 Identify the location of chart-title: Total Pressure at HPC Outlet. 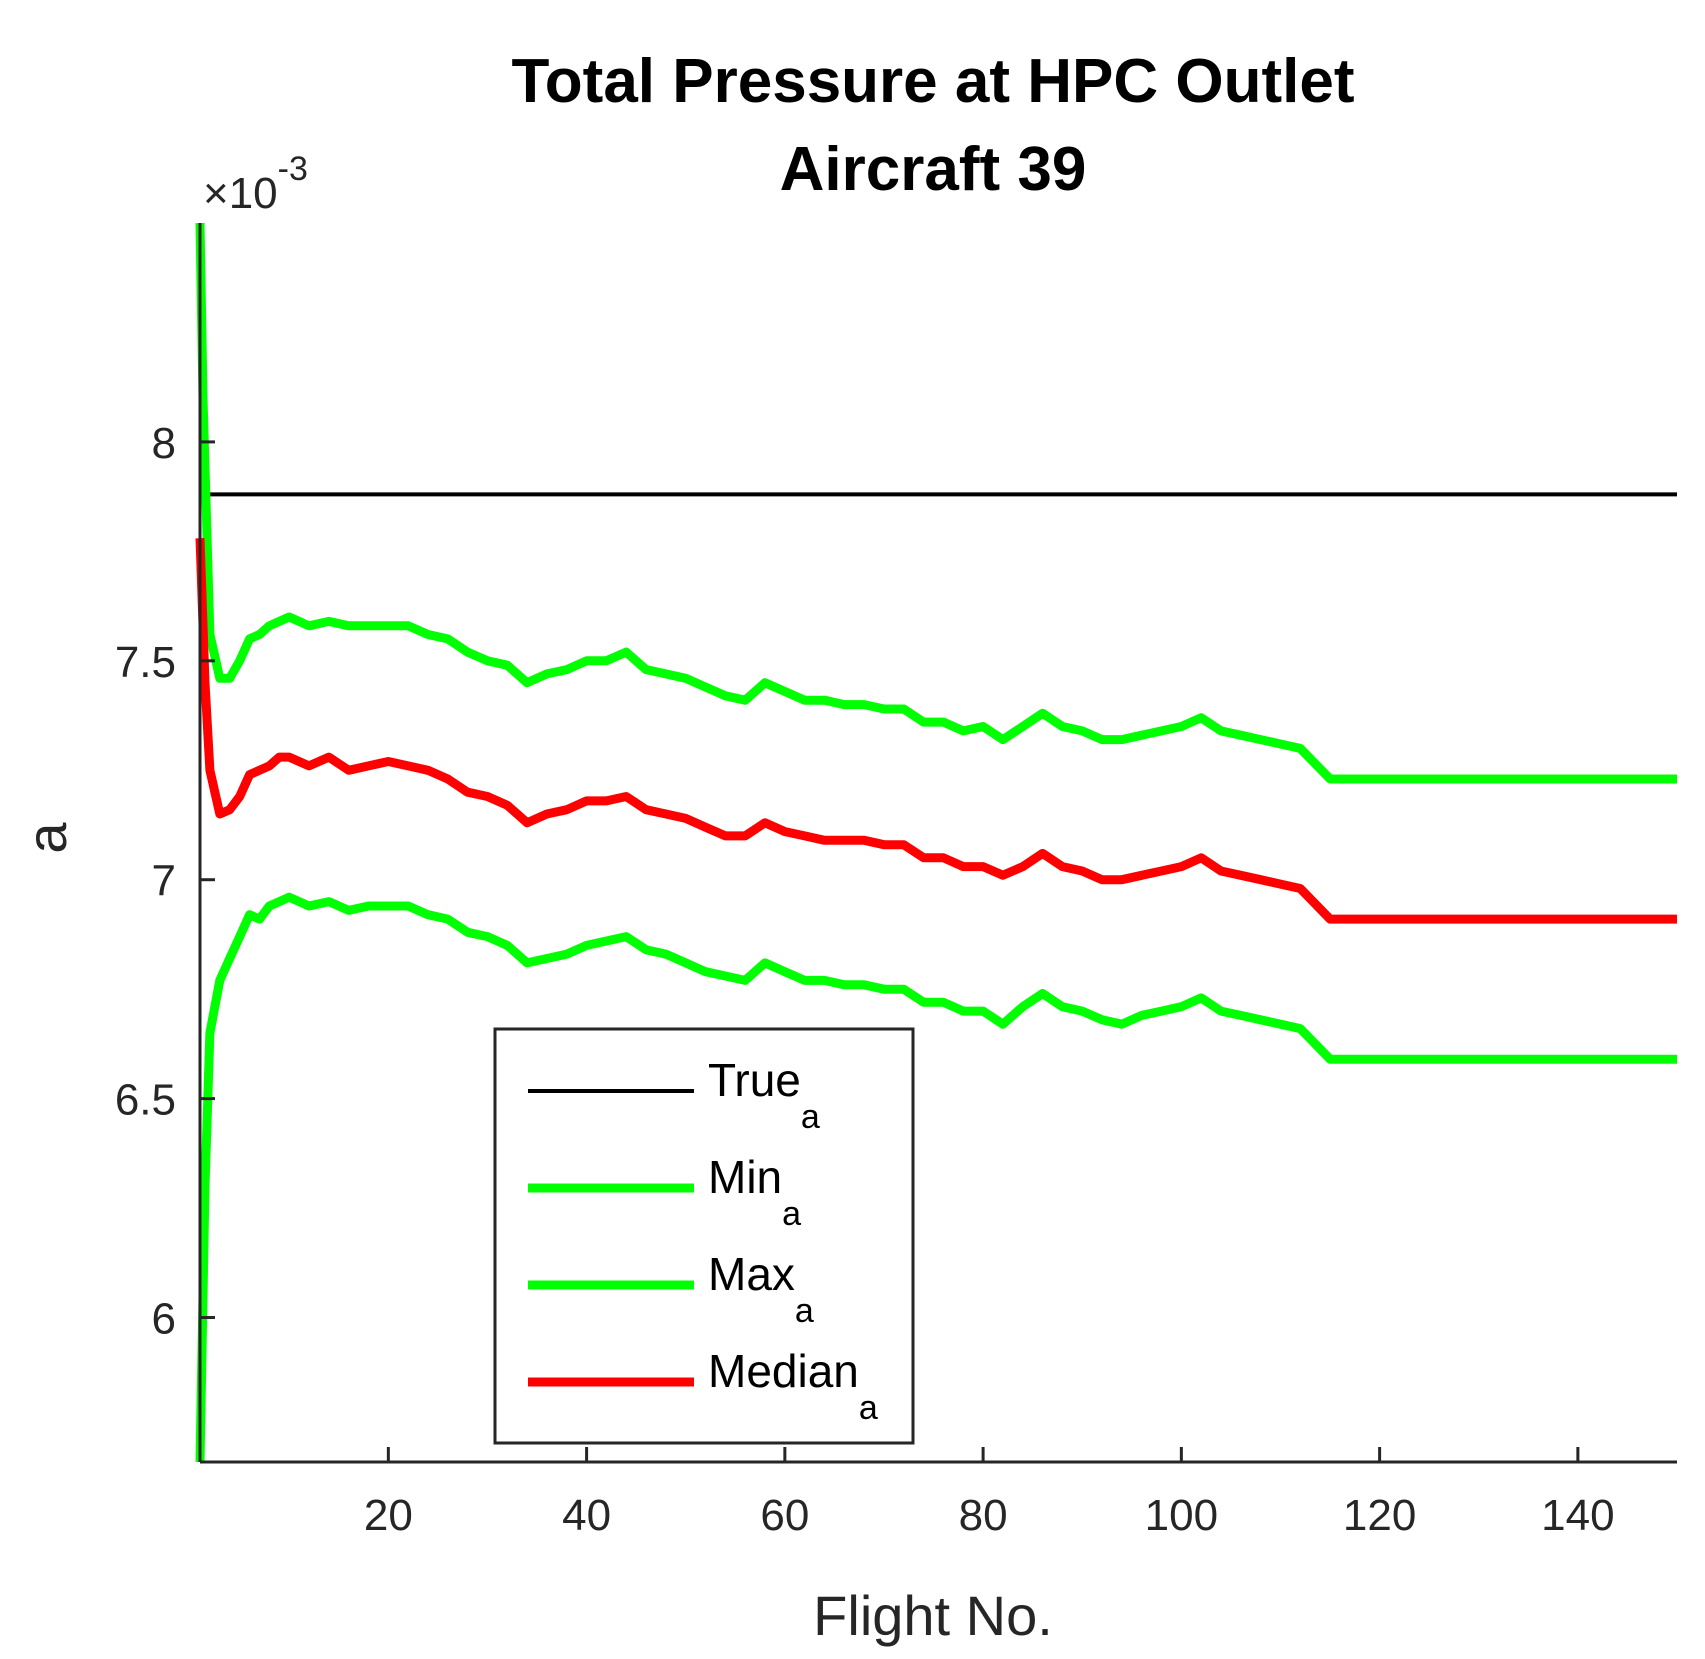
(933, 81).